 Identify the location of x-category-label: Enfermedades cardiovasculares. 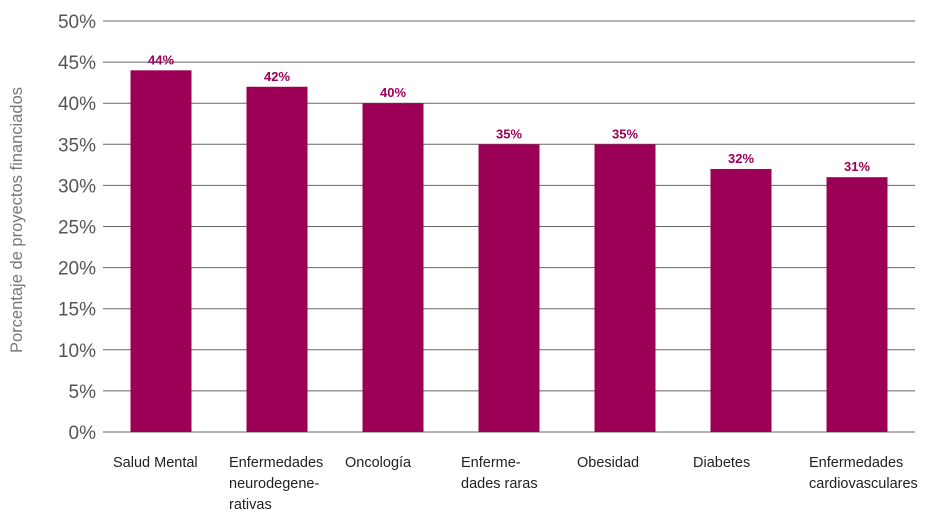
(863, 473).